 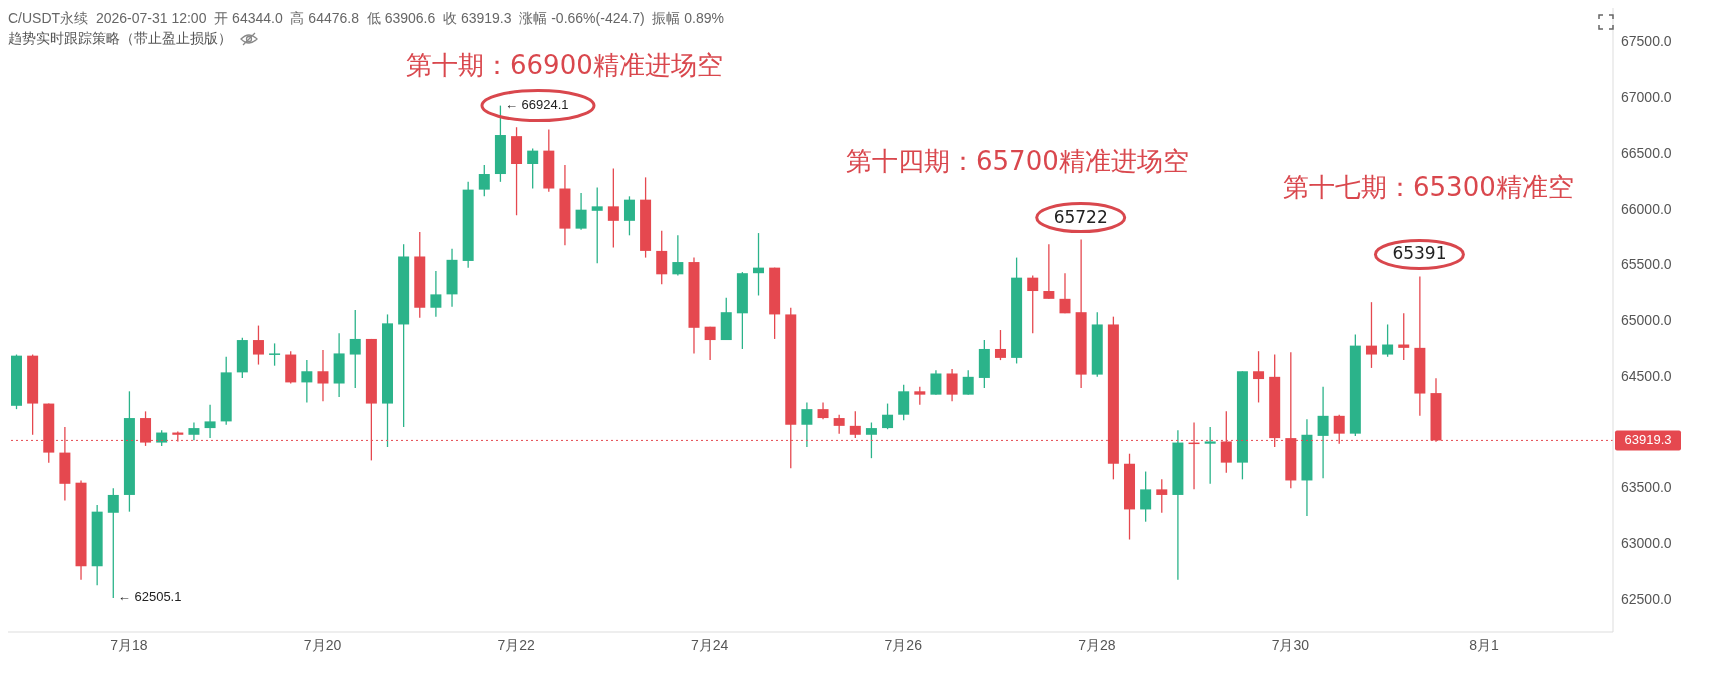 What do you see at coordinates (120, 39) in the screenshot?
I see `annotation: 趋势实时跟踪策略（带止盈止损版）` at bounding box center [120, 39].